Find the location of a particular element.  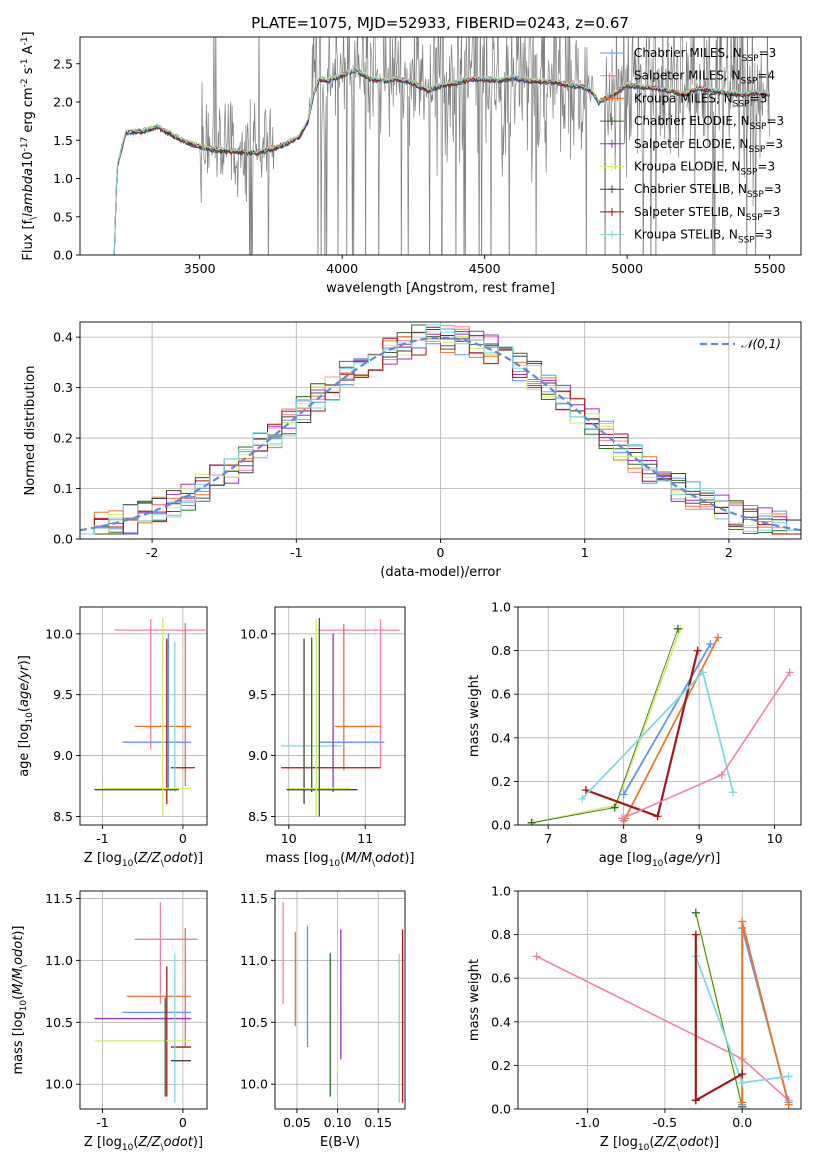

legend-entry: Kroupa MILES, NSSP=3 is located at coordinates (700, 100).